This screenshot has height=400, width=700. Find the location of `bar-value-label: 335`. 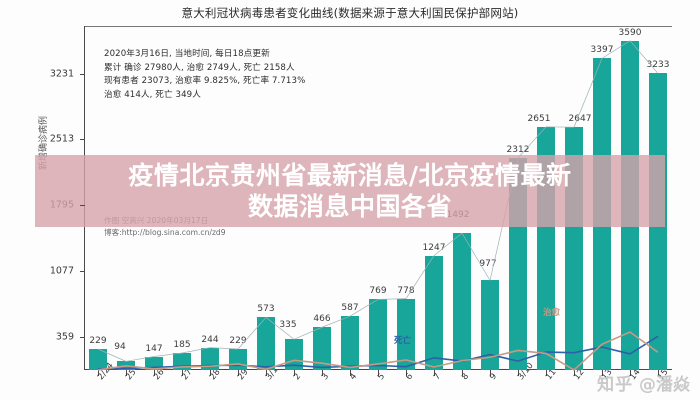

bar-value-label: 335 is located at coordinates (288, 325).